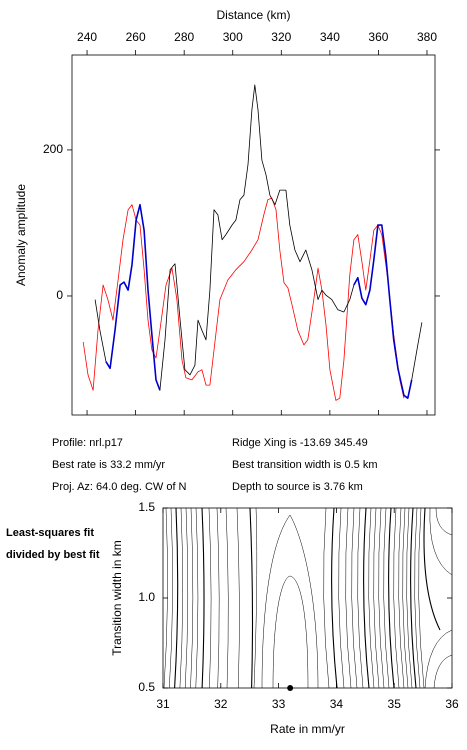  I want to click on x-tick-label: 31, so click(163, 704).